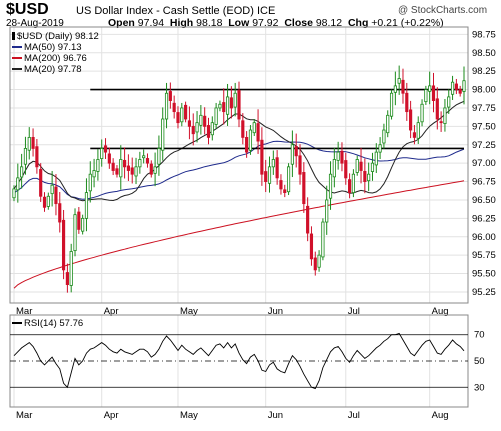  What do you see at coordinates (27, 9) in the screenshot?
I see `symbol-title: $USD` at bounding box center [27, 9].